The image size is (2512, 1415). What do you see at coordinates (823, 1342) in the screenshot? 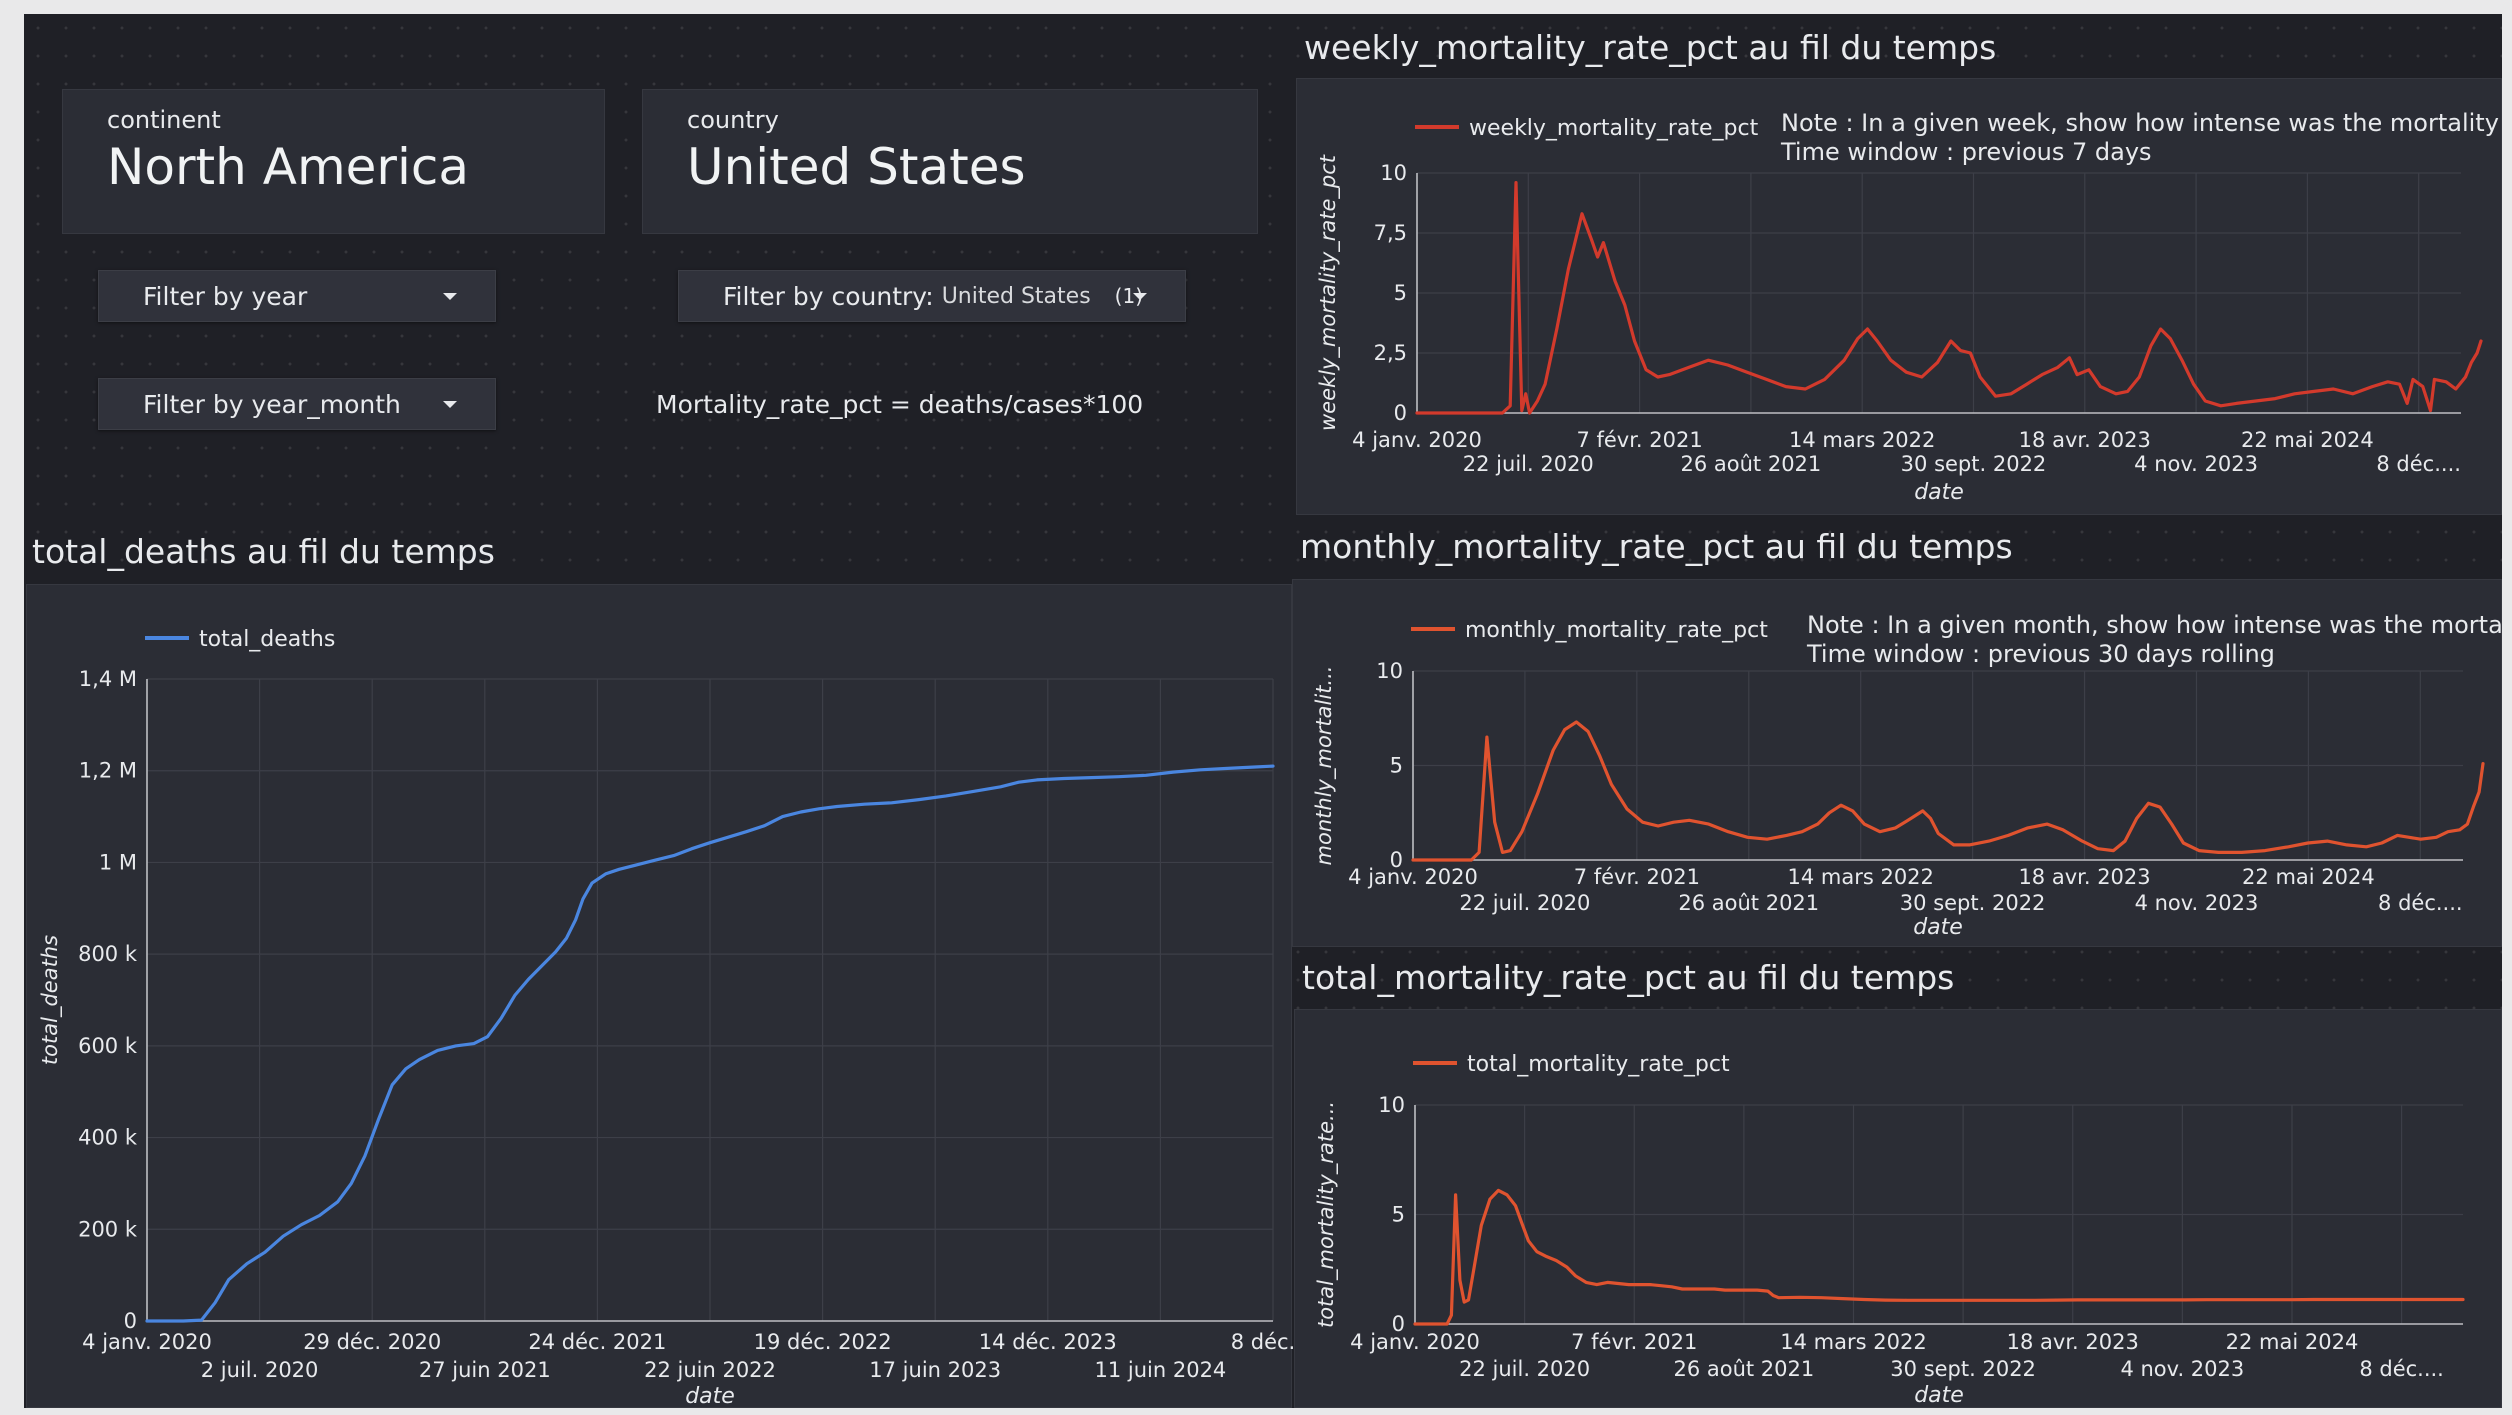
I see `x-tick-label: 19 déc. 2022` at bounding box center [823, 1342].